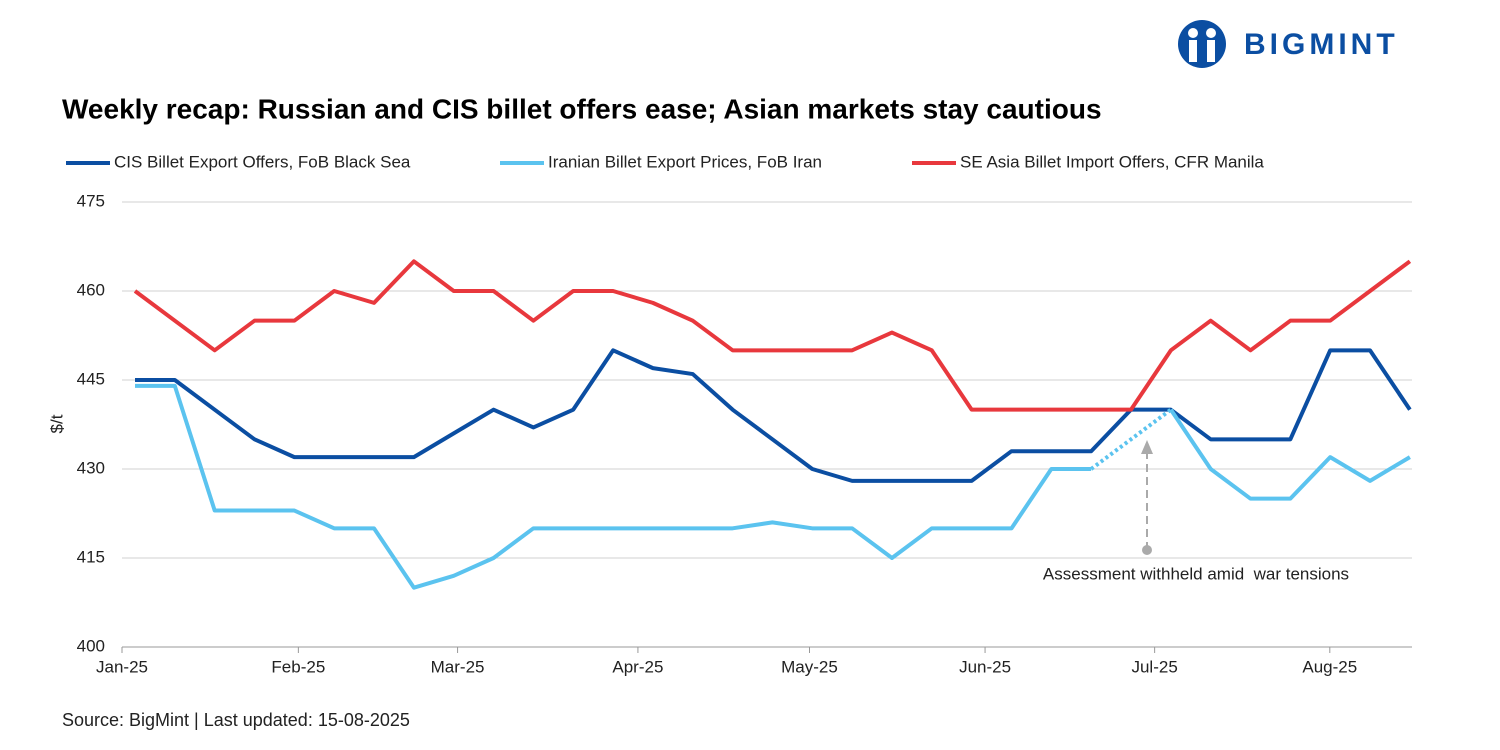 The height and width of the screenshot is (750, 1500). What do you see at coordinates (56, 423) in the screenshot?
I see `y-axis-label: $/t` at bounding box center [56, 423].